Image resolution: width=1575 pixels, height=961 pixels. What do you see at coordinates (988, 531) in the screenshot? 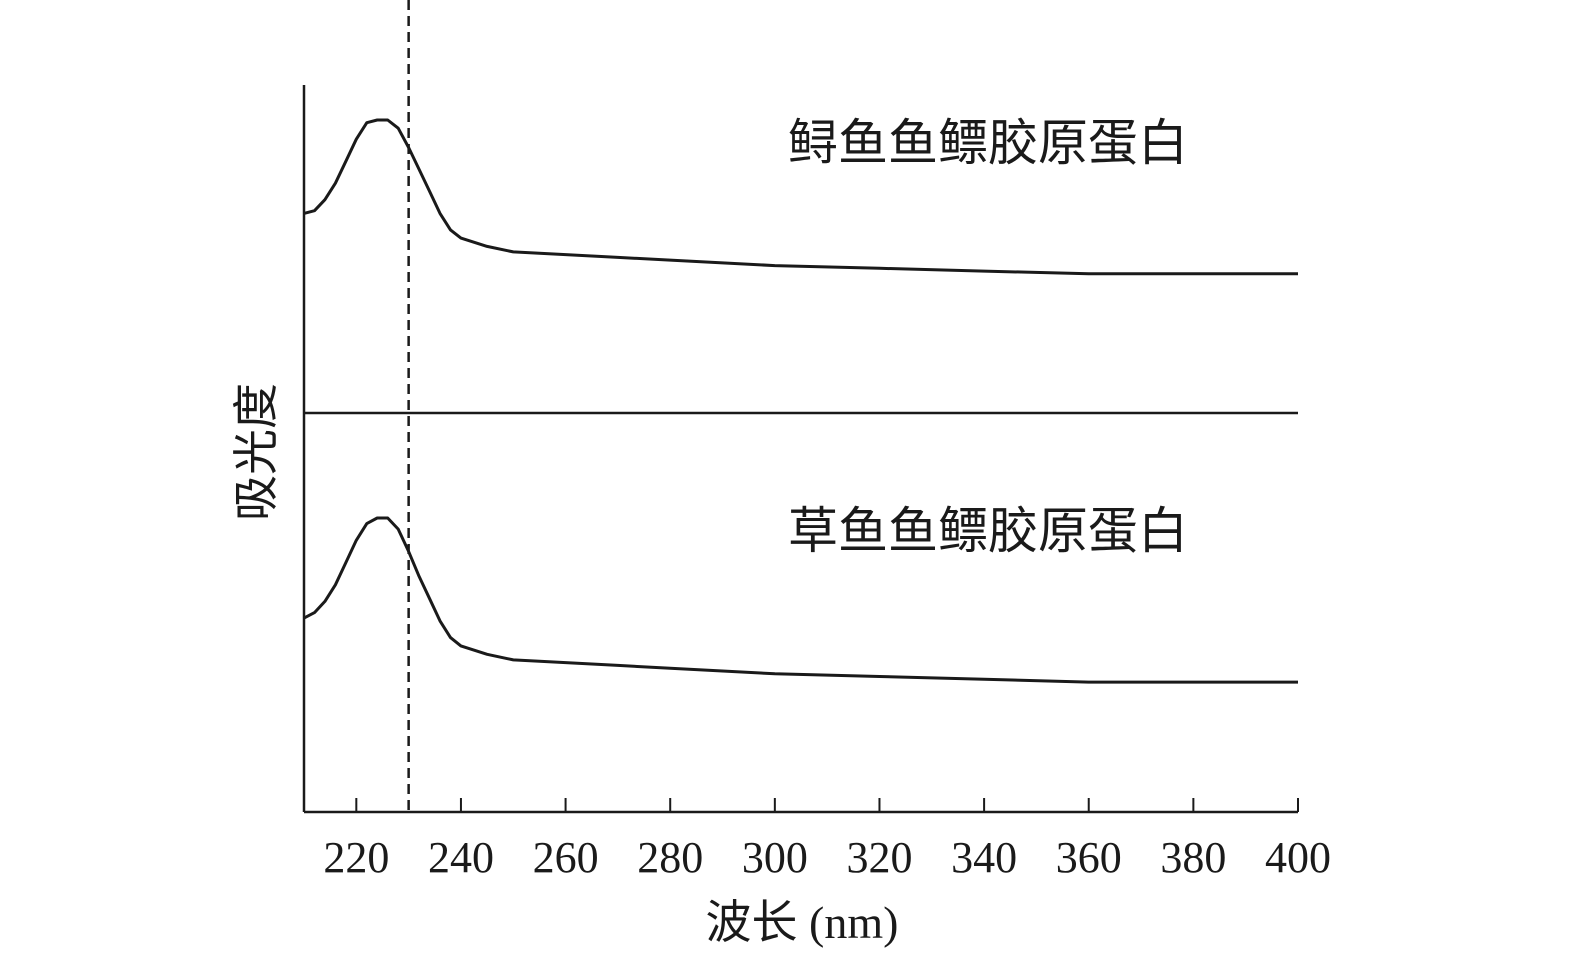
I see `panel-title-grass-carp: 草鱼鱼鳔胶原蛋白` at bounding box center [988, 531].